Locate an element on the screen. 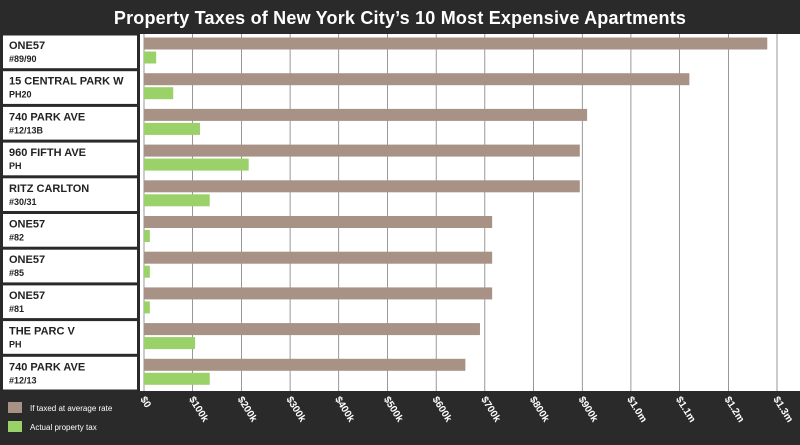 The height and width of the screenshot is (445, 800). category-unit: #81 is located at coordinates (16, 309).